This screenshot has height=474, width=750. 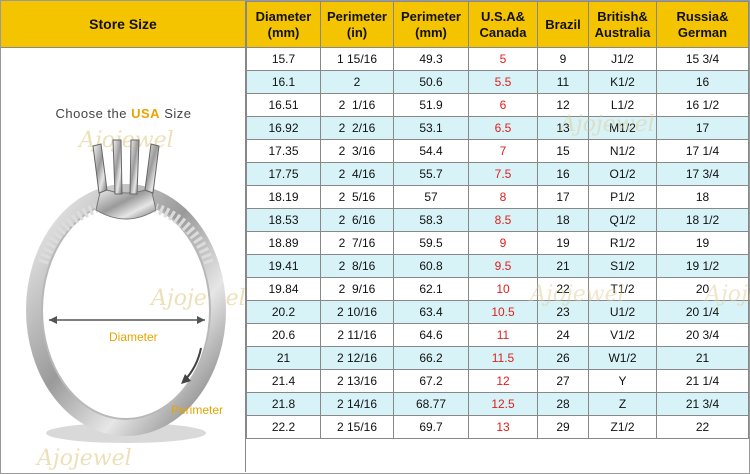 I want to click on cell-diameter-mm: 17.75, so click(x=283, y=174).